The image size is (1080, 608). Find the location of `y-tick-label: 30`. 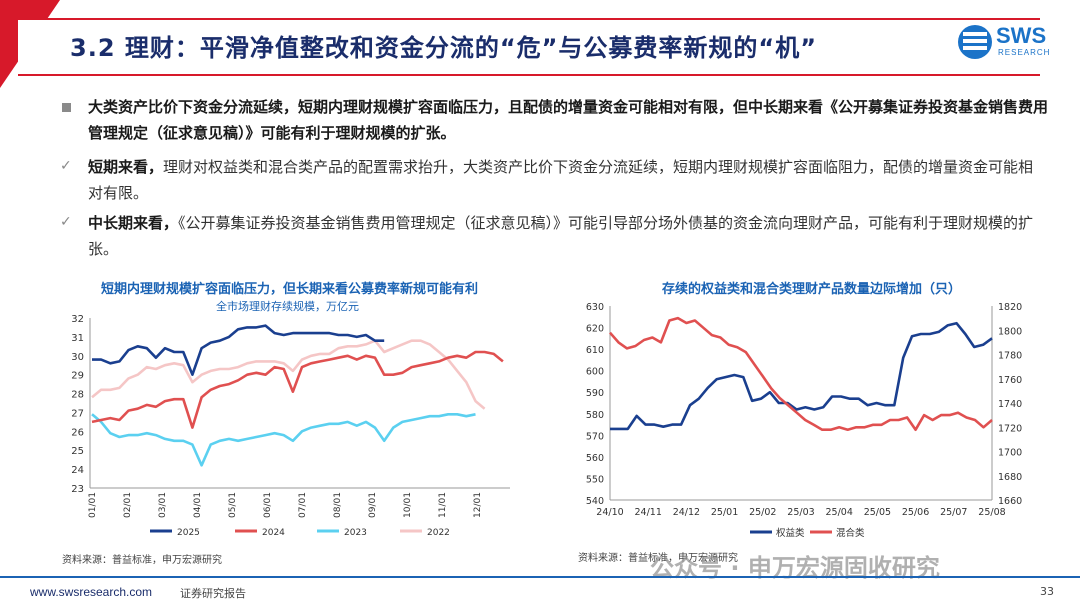

y-tick-label: 30 is located at coordinates (77, 357).